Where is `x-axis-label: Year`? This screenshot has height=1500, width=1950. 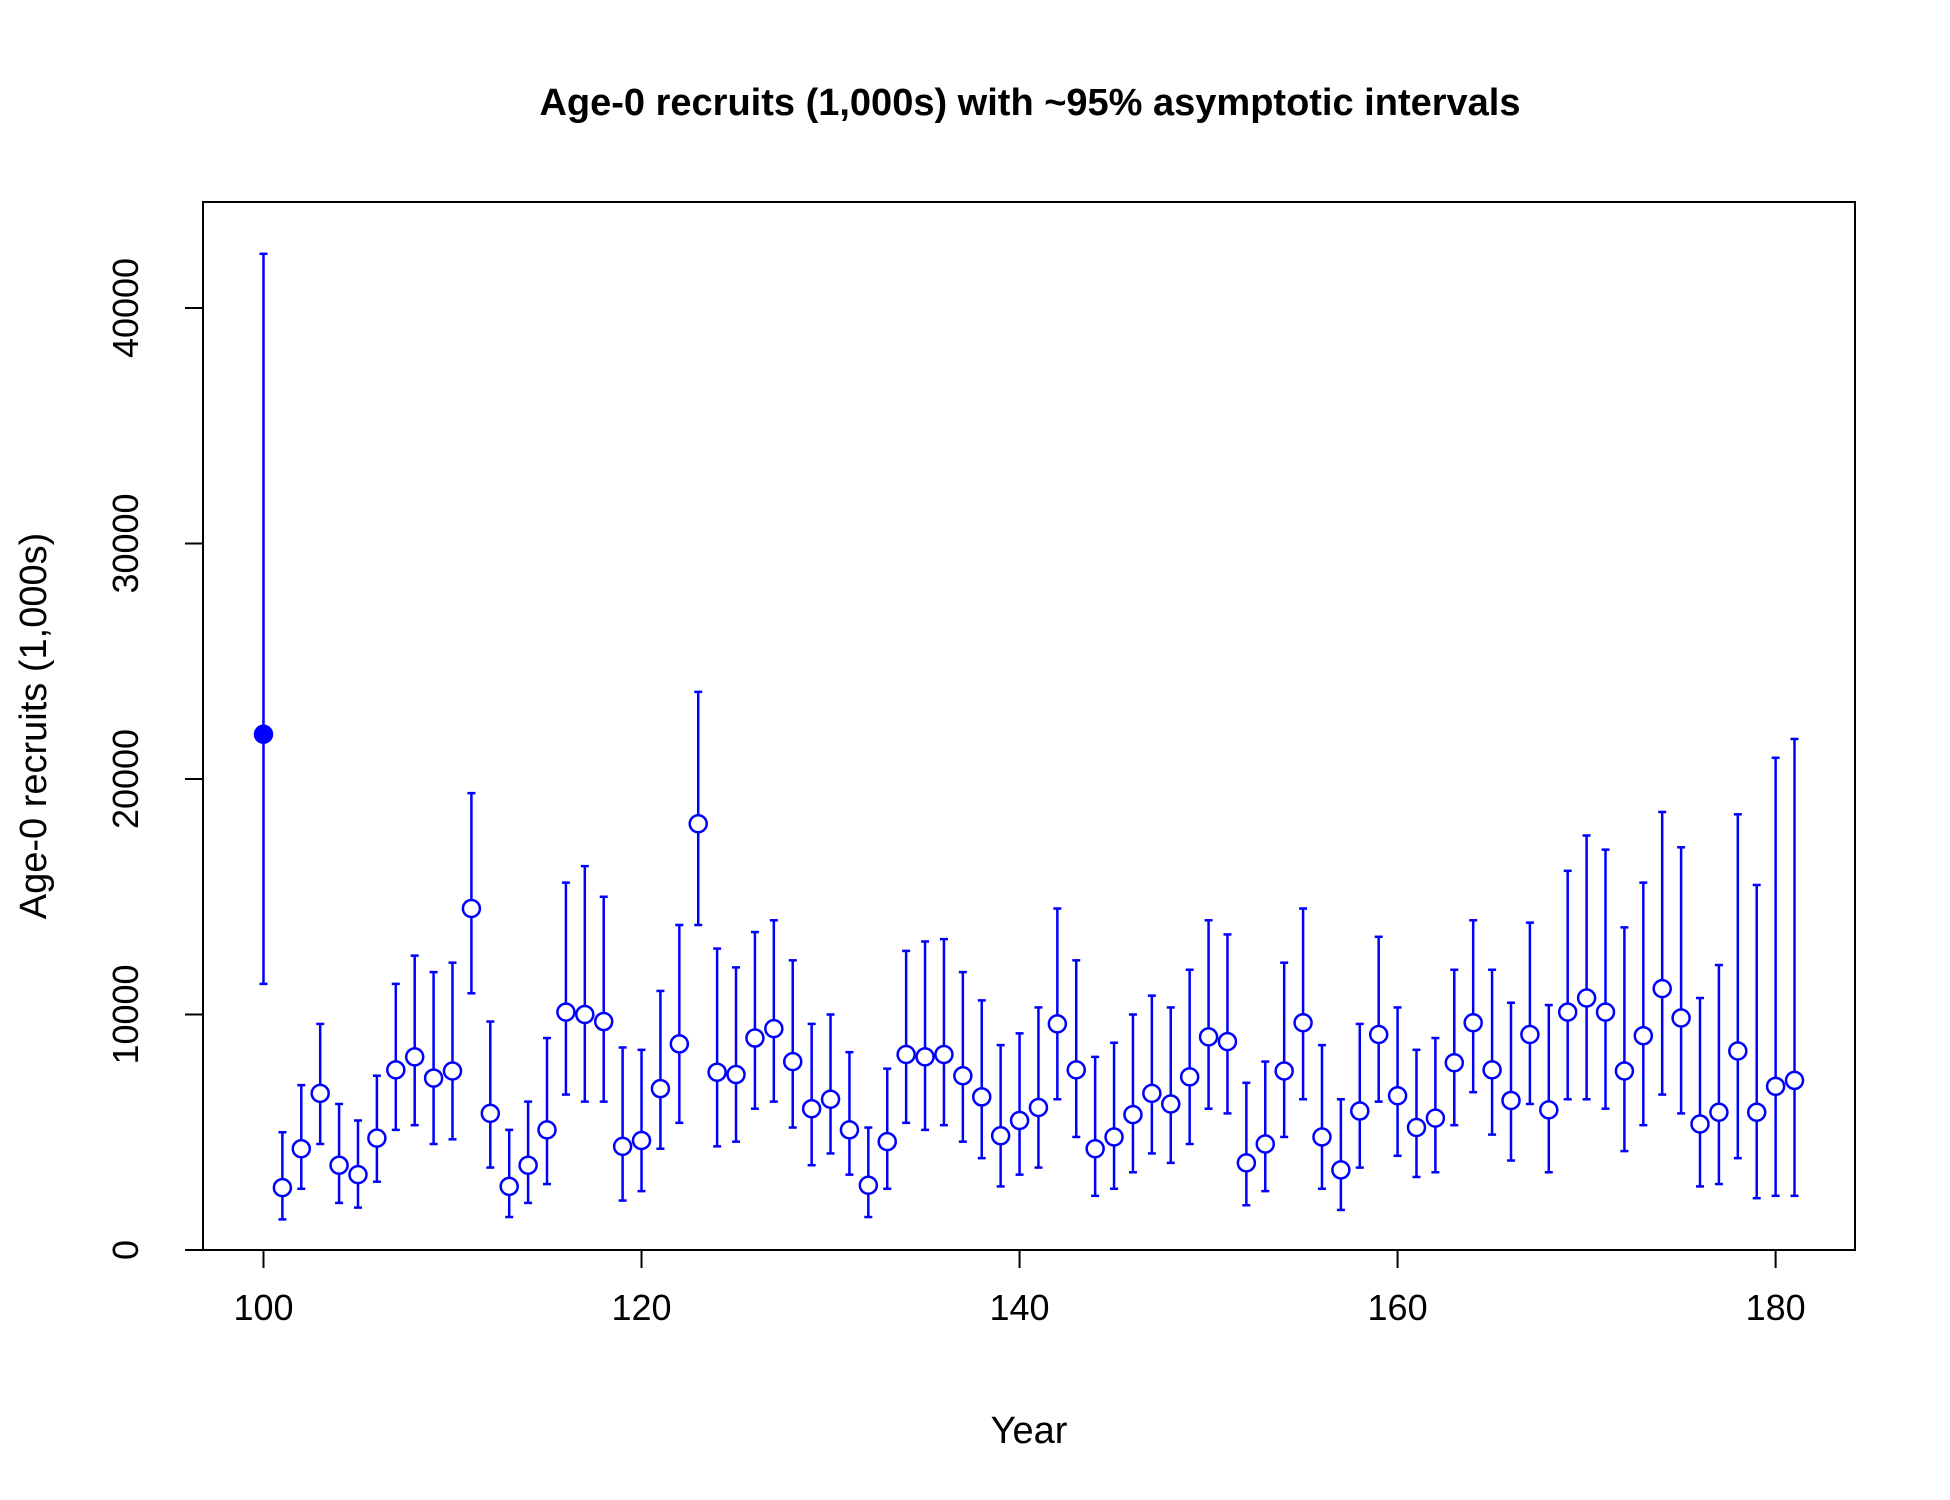
x-axis-label: Year is located at coordinates (1029, 1431).